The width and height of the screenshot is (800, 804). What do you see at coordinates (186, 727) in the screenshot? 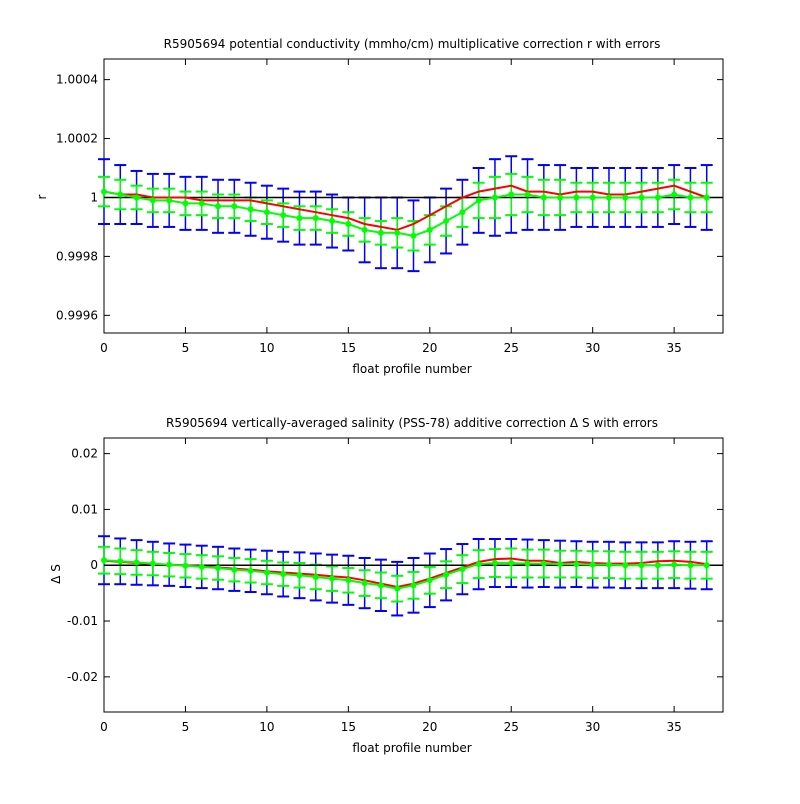
I see `bottom-chart-xtick-label: 5` at bounding box center [186, 727].